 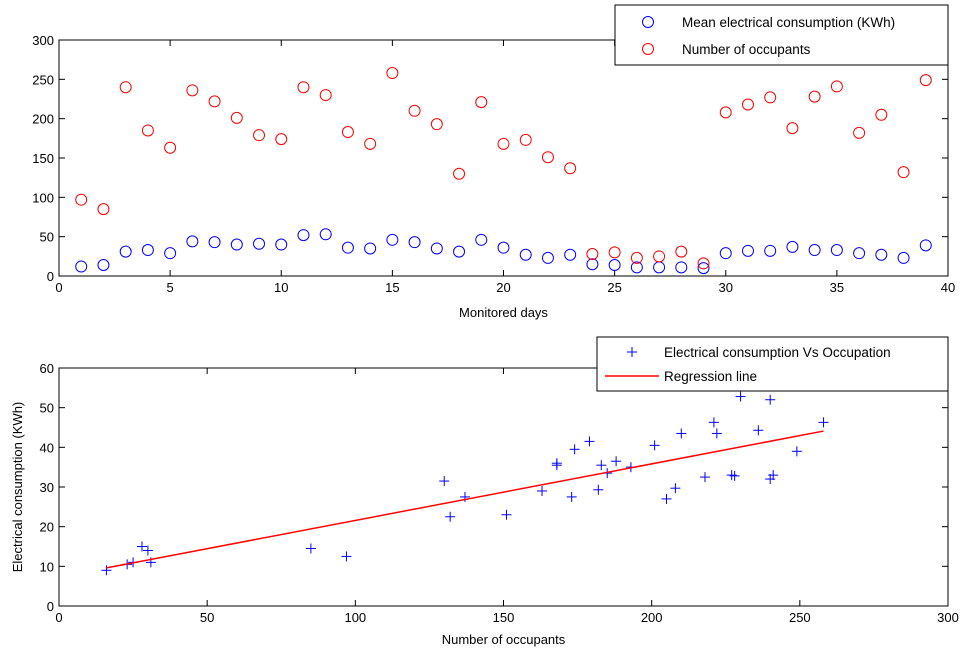 What do you see at coordinates (710, 376) in the screenshot?
I see `legend-label: Regression line` at bounding box center [710, 376].